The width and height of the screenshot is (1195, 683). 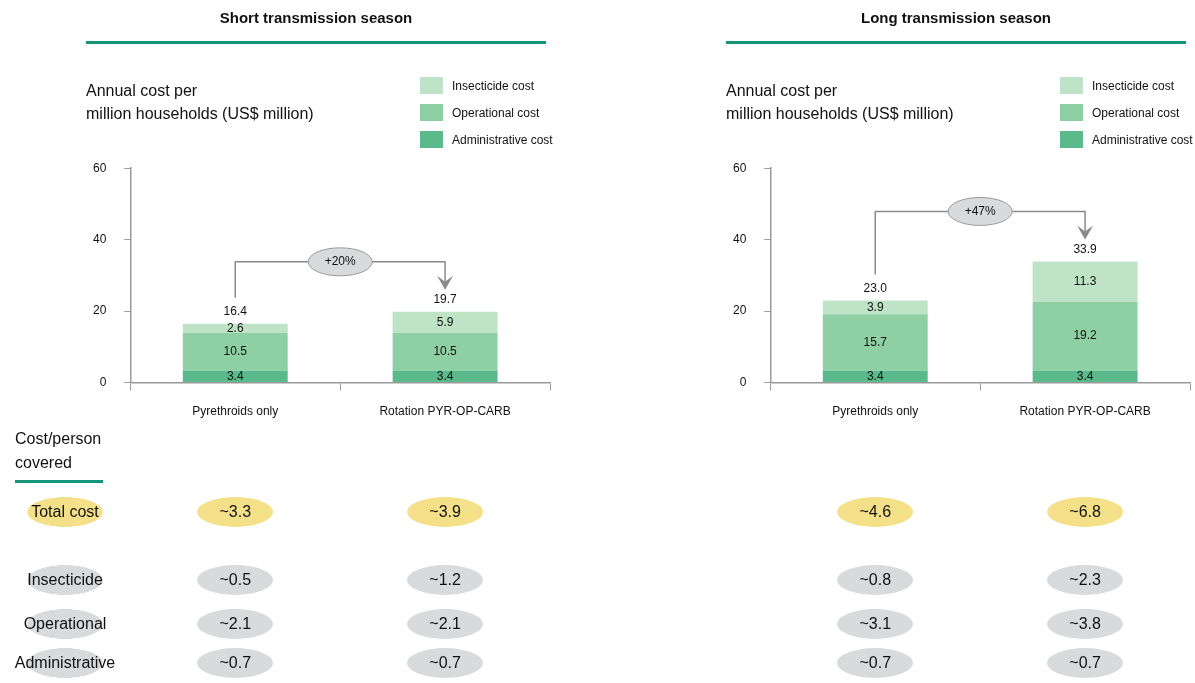 What do you see at coordinates (445, 299) in the screenshot?
I see `total-label: 19.7` at bounding box center [445, 299].